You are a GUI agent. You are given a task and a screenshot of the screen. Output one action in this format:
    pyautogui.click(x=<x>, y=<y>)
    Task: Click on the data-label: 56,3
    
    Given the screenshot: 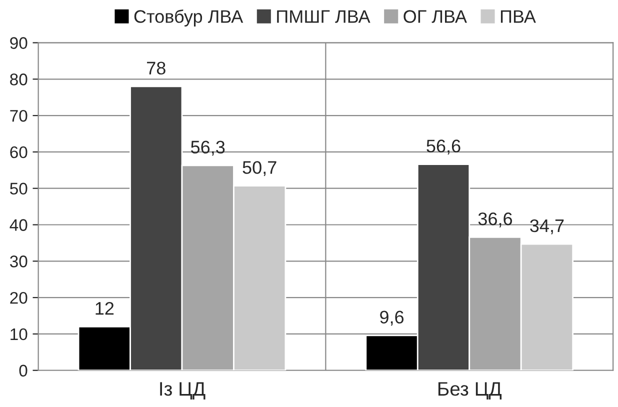 What is the action you would take?
    pyautogui.click(x=208, y=148)
    